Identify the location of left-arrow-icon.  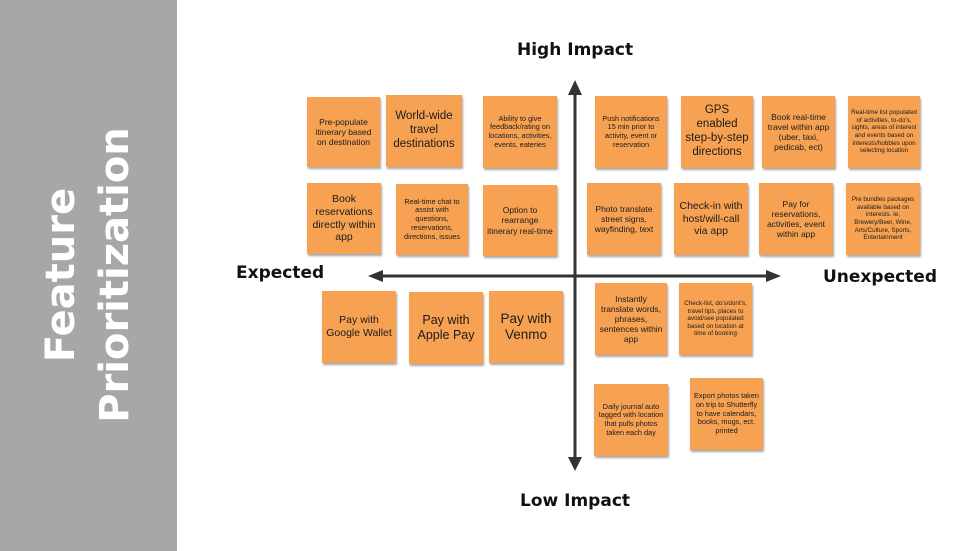
(375, 276).